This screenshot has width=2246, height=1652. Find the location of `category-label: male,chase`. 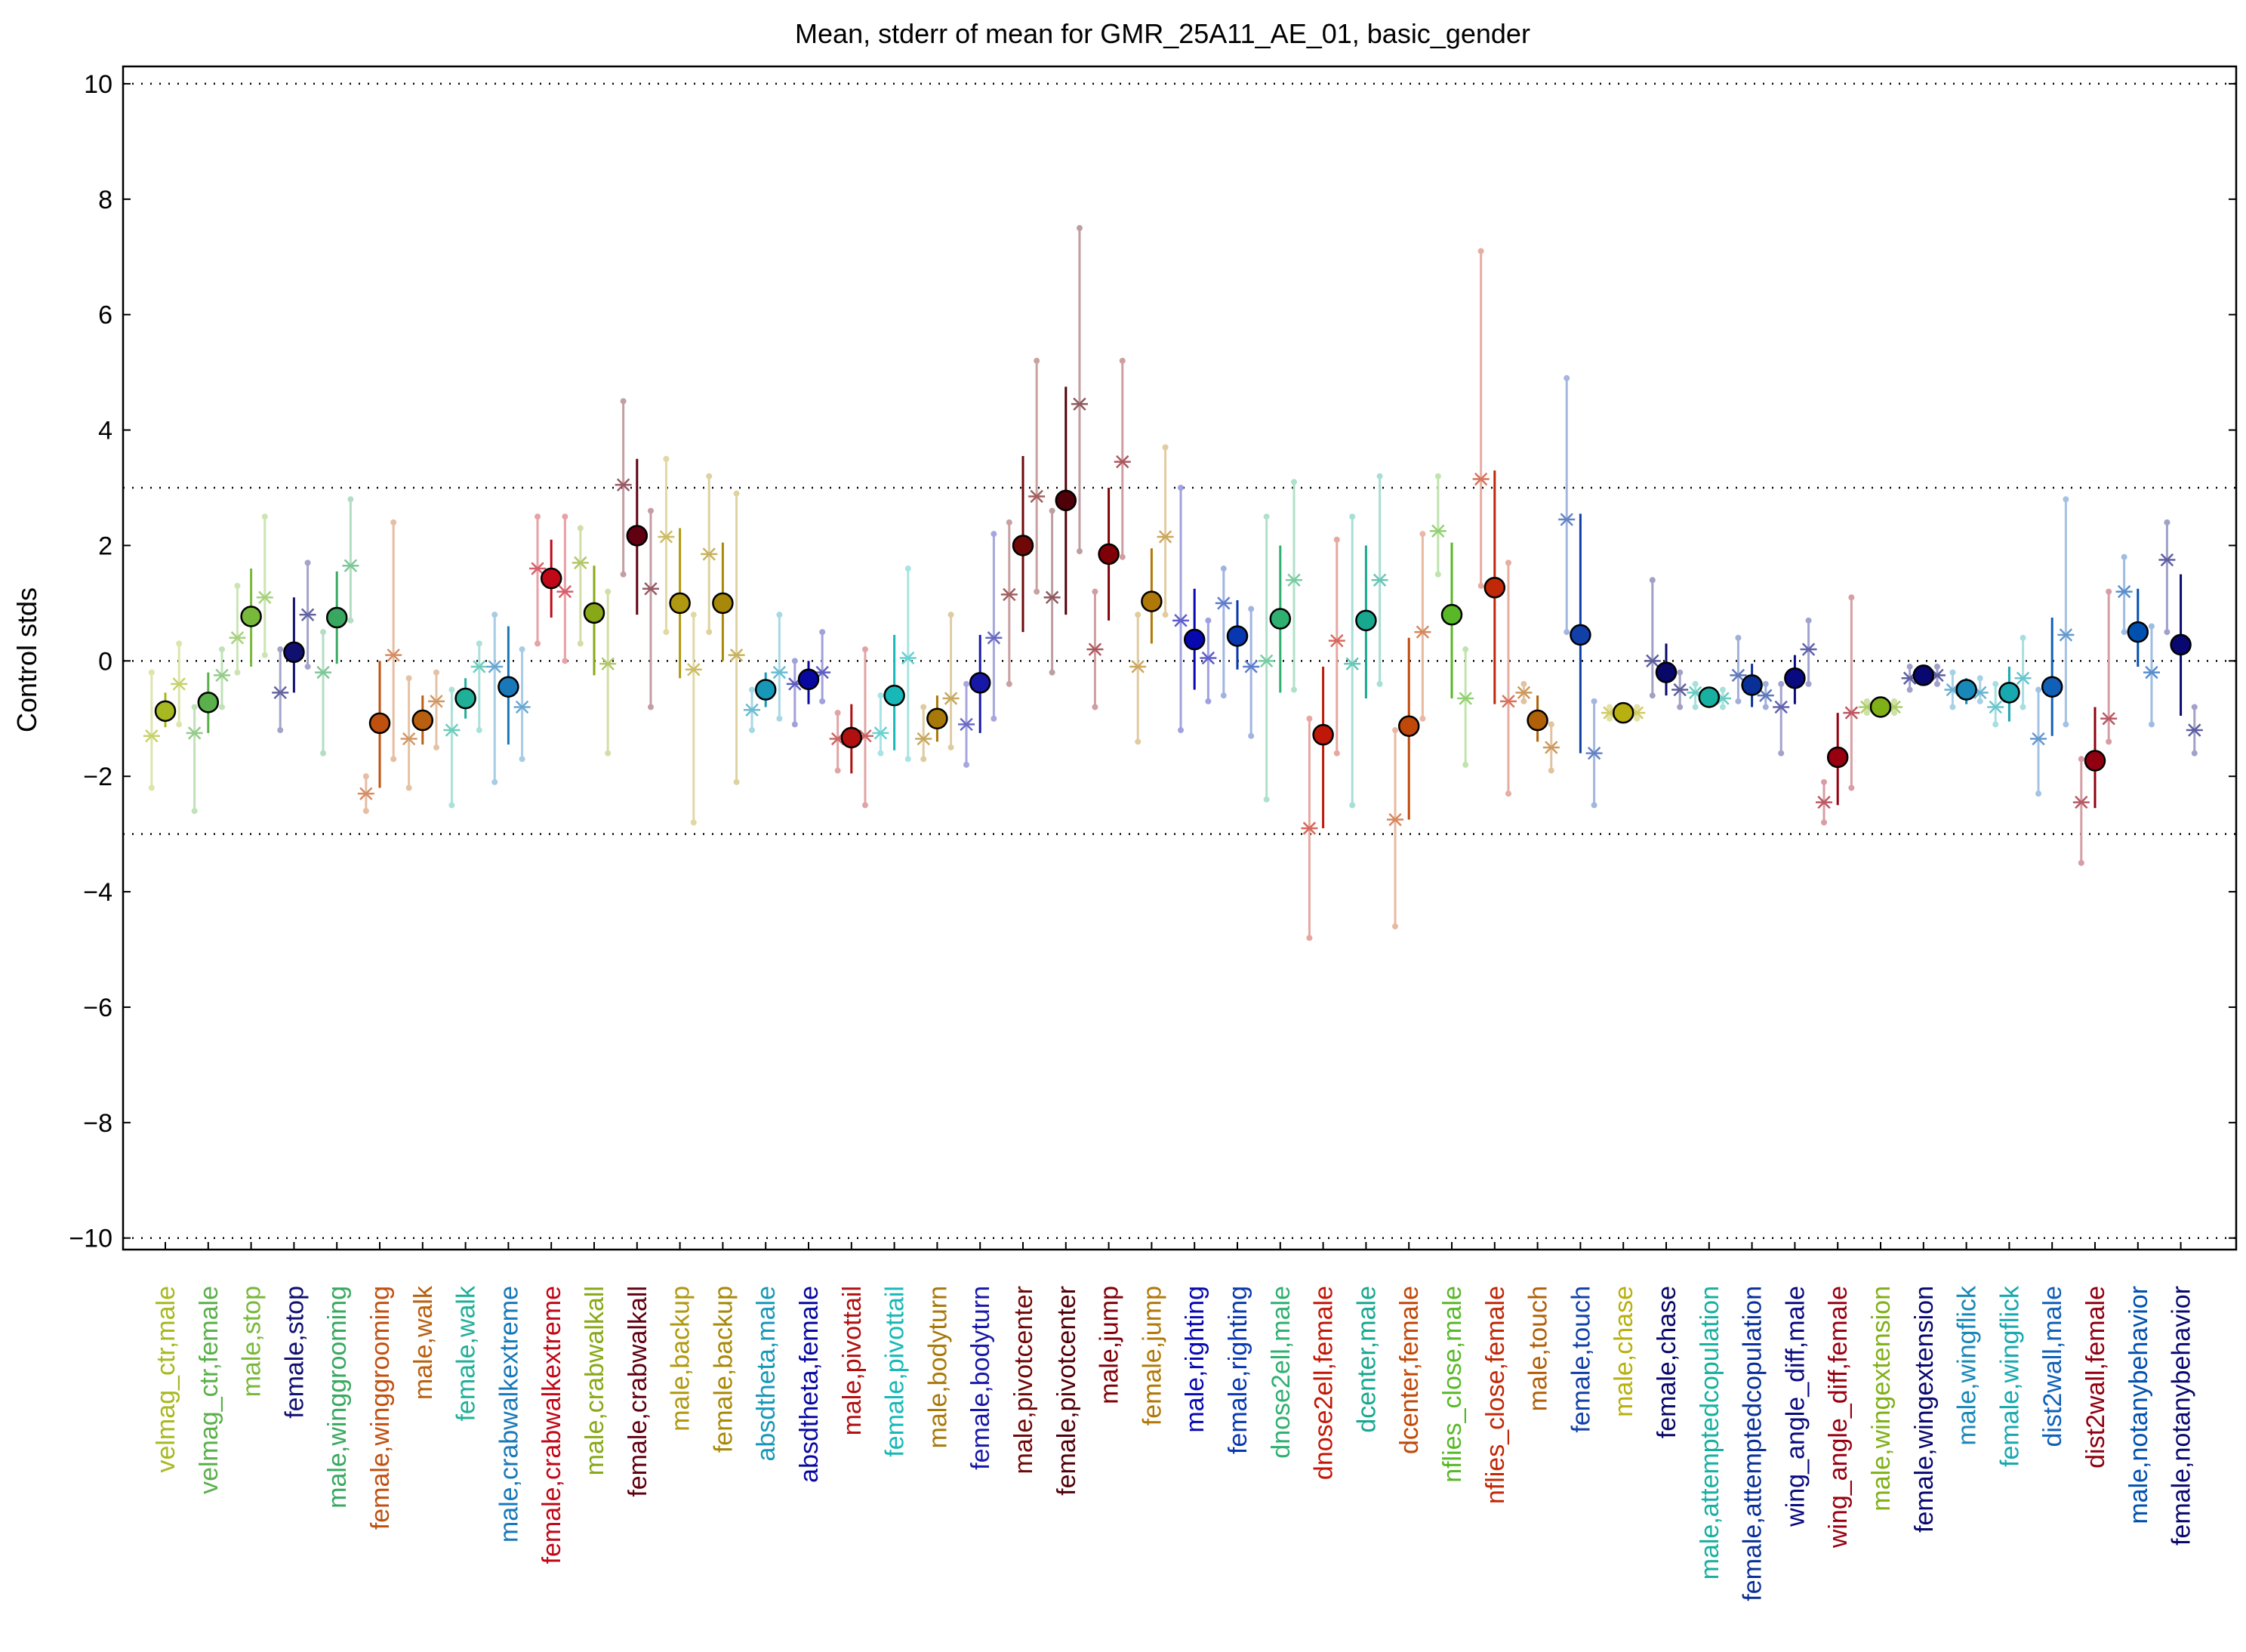

category-label: male,chase is located at coordinates (1624, 1352).